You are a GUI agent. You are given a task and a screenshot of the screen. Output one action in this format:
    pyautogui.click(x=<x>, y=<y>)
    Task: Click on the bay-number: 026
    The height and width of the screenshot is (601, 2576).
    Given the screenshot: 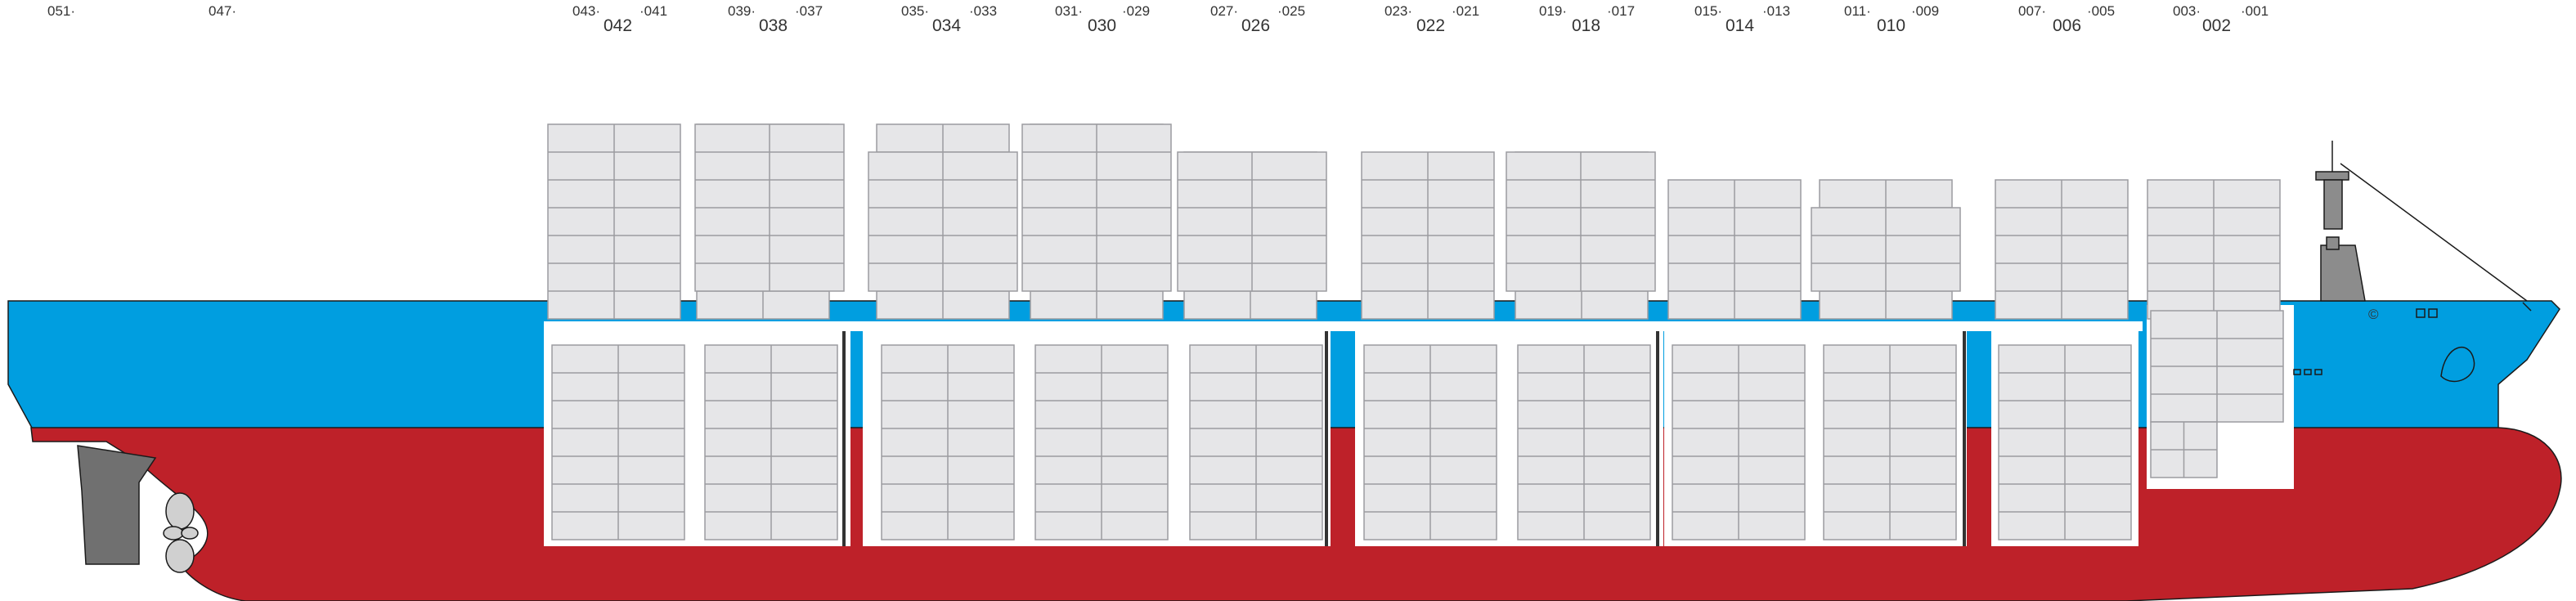 What is the action you would take?
    pyautogui.click(x=1255, y=25)
    